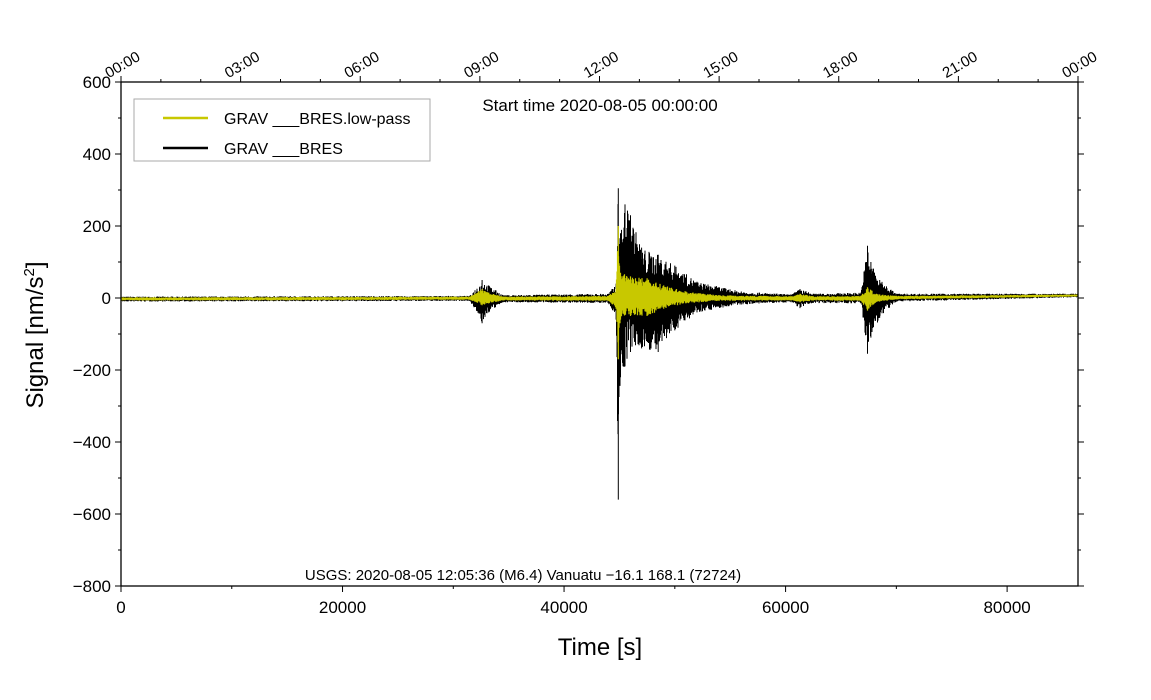  I want to click on y-tick-label: −200, so click(92, 370).